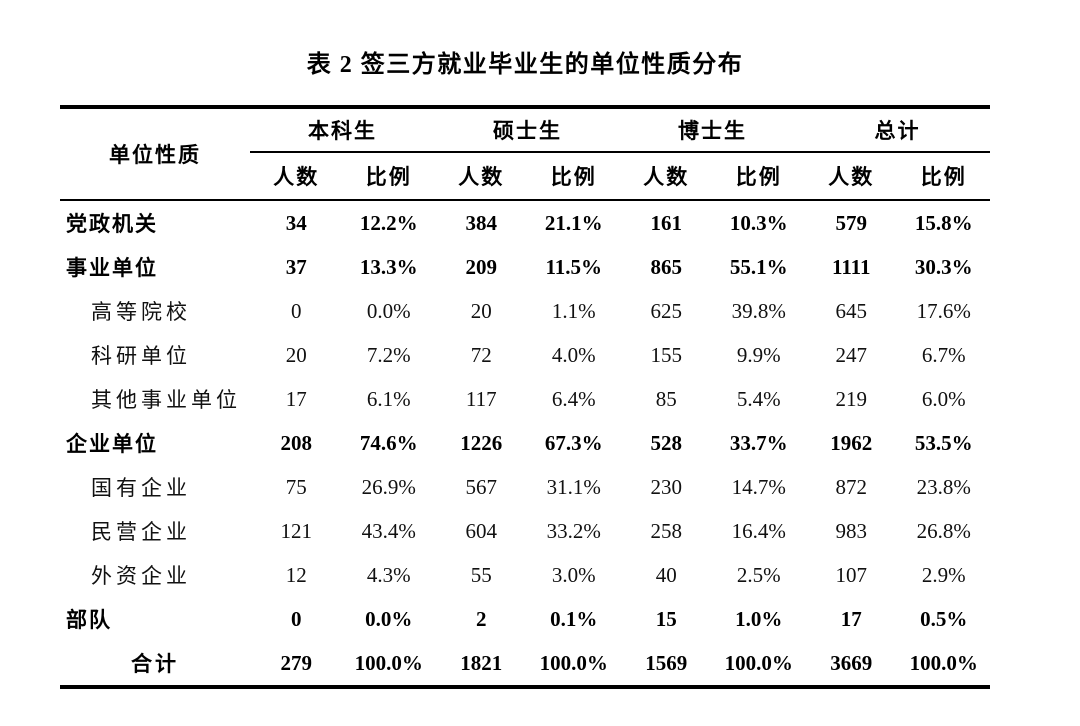 The height and width of the screenshot is (726, 1080). I want to click on cell: 12, so click(296, 574).